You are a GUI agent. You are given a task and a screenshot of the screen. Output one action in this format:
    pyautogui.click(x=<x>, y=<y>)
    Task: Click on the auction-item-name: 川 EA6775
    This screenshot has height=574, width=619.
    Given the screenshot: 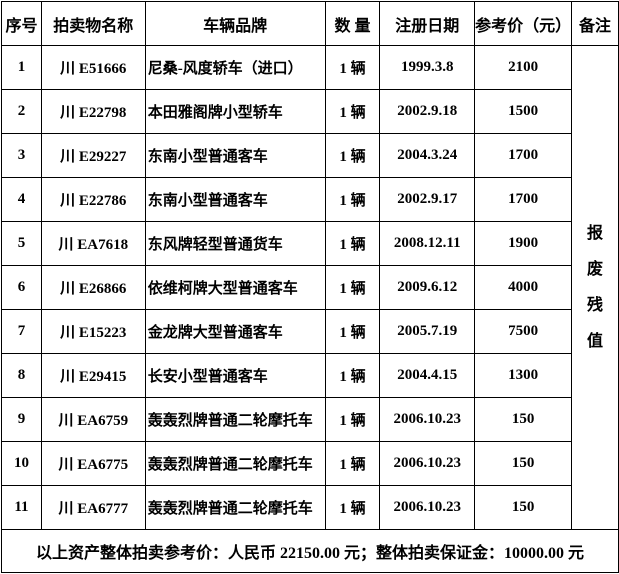 What is the action you would take?
    pyautogui.click(x=93, y=463)
    